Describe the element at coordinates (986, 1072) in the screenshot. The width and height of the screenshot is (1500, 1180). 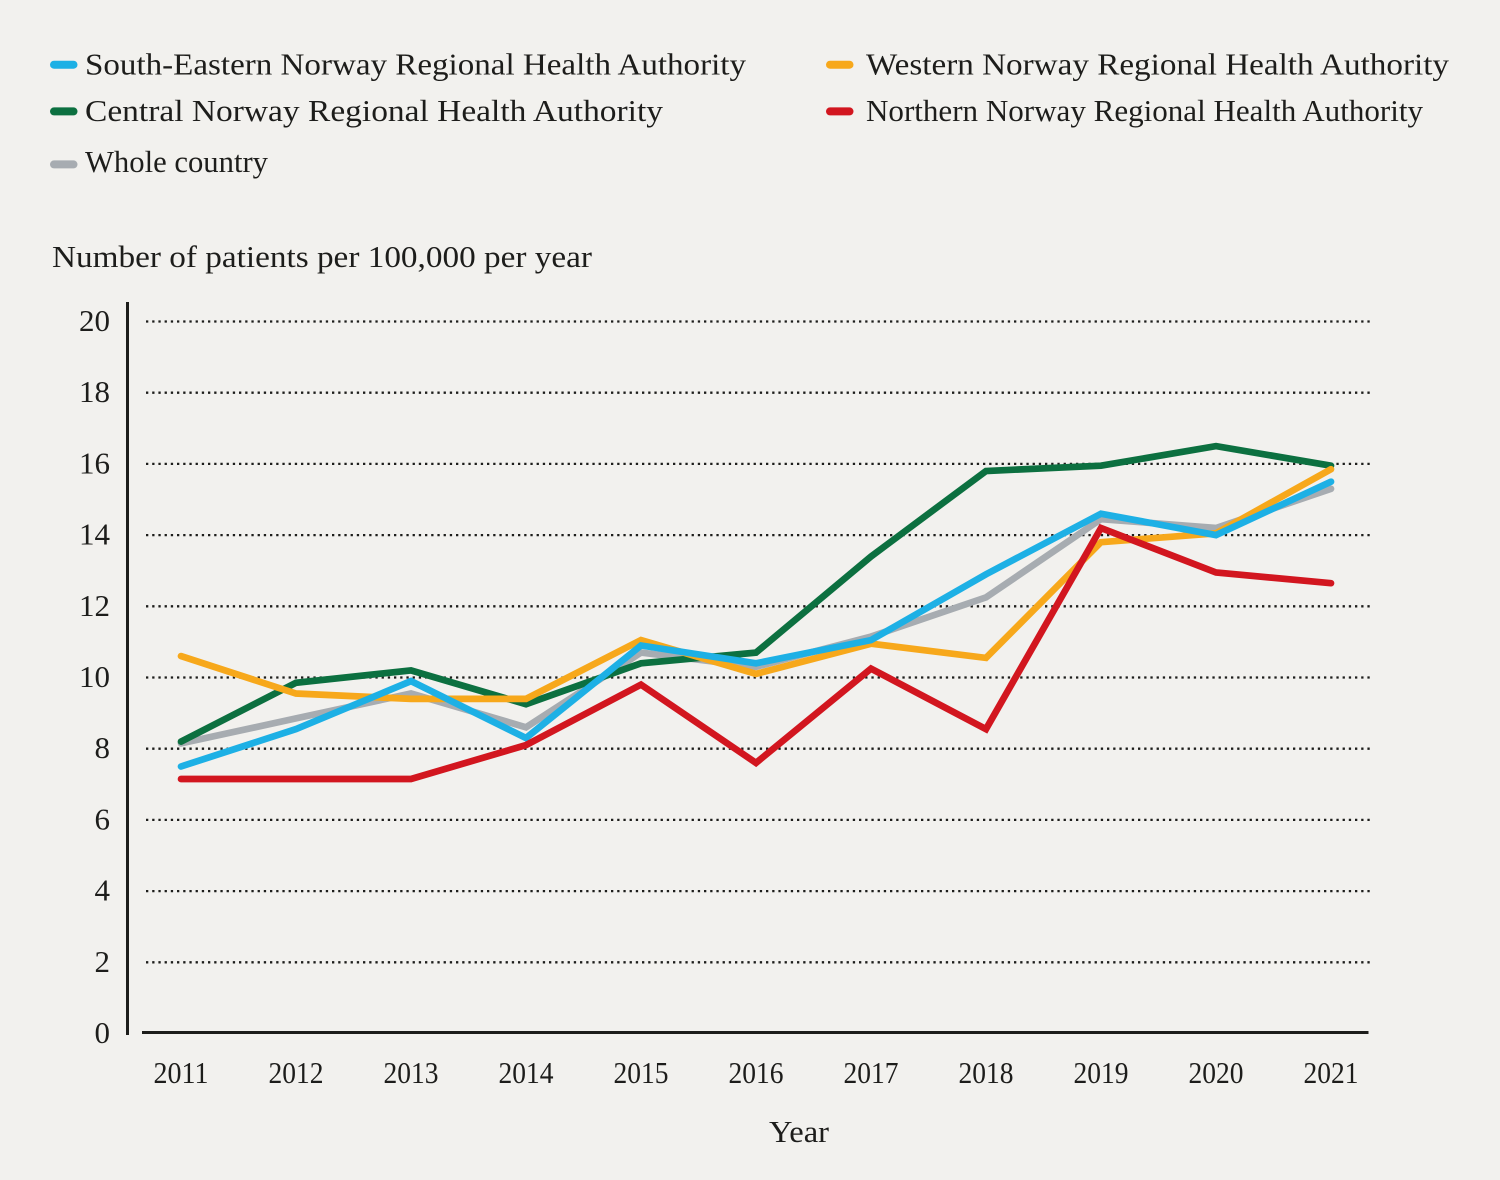
I see `svg-text: 2018` at that location.